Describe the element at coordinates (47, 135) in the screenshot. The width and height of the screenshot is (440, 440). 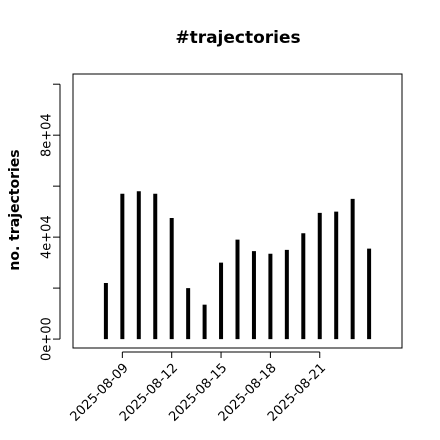
I see `y-tick-label: 8e+04` at that location.